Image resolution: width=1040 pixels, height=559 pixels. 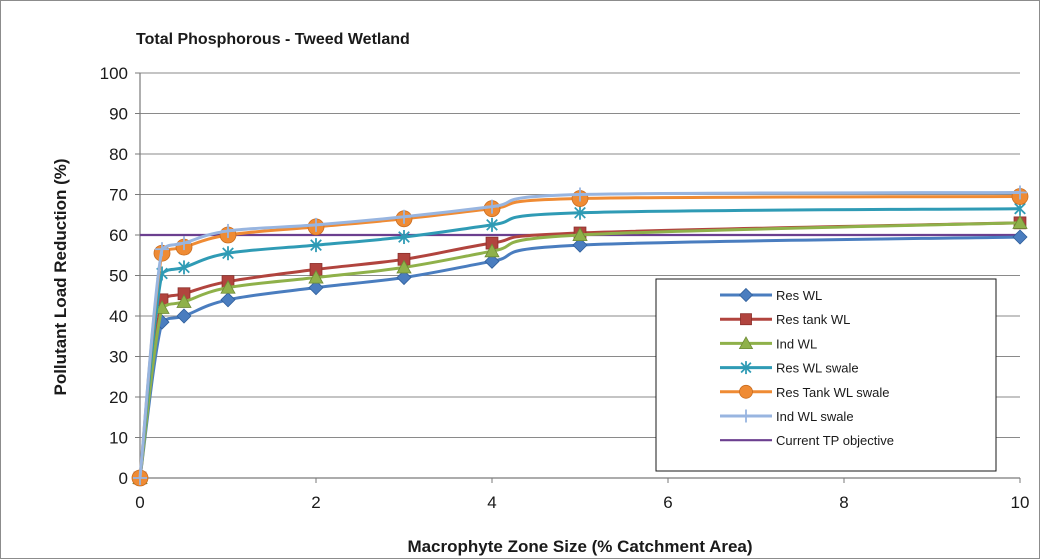 What do you see at coordinates (118, 357) in the screenshot?
I see `y-tick-label: 30` at bounding box center [118, 357].